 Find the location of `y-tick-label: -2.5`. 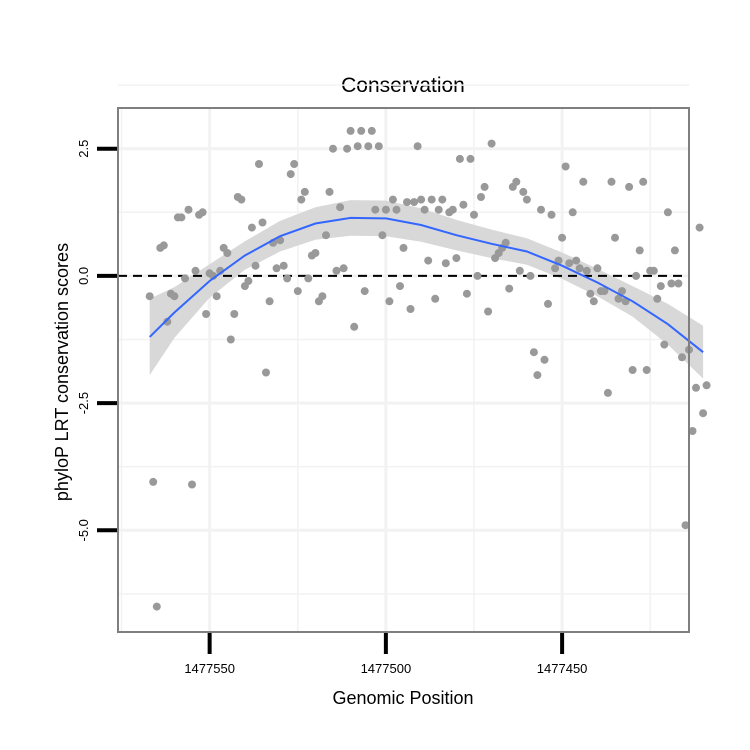

y-tick-label: -2.5 is located at coordinates (83, 403).